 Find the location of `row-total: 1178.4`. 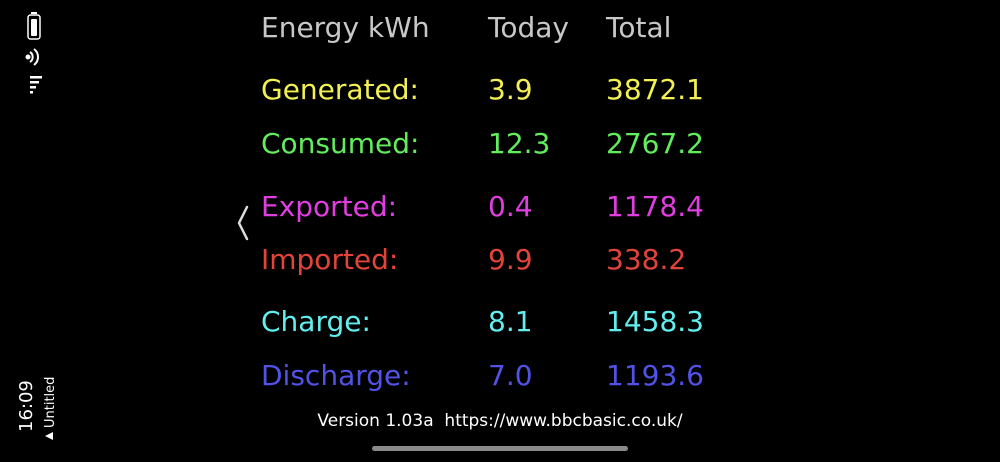

row-total: 1178.4 is located at coordinates (655, 206).